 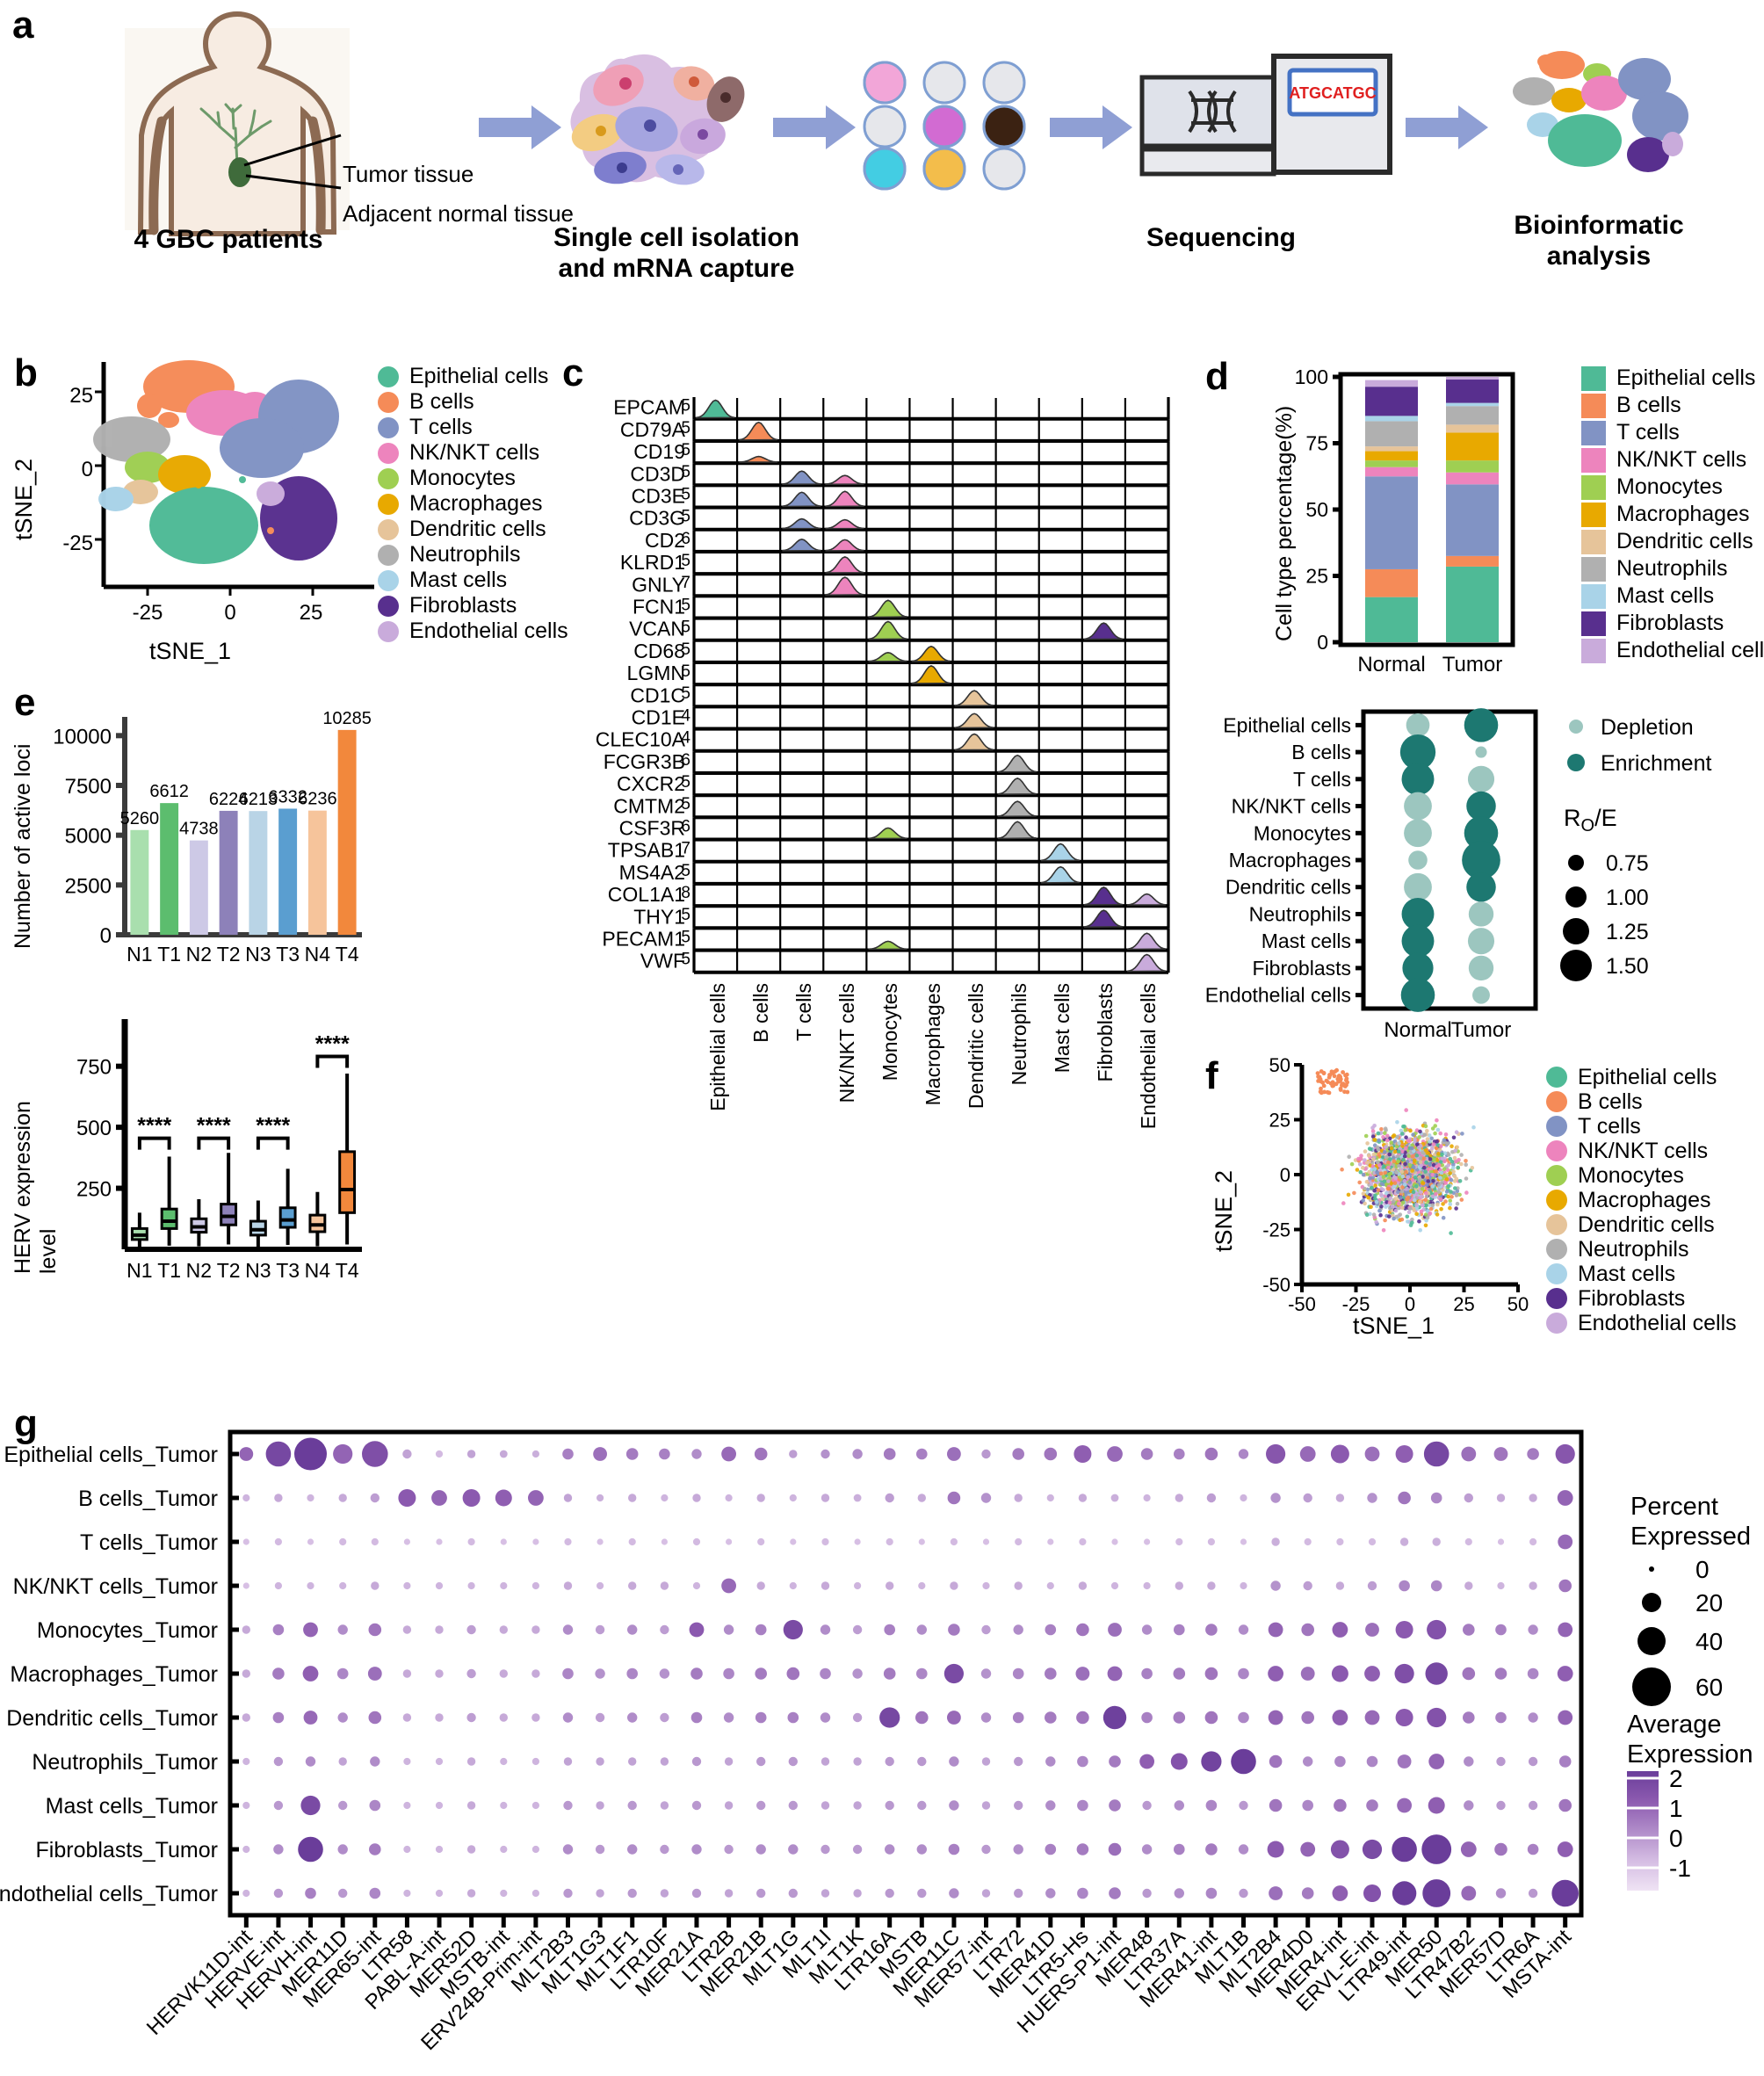 I want to click on violin-xtick-label: T cells, so click(x=804, y=1012).